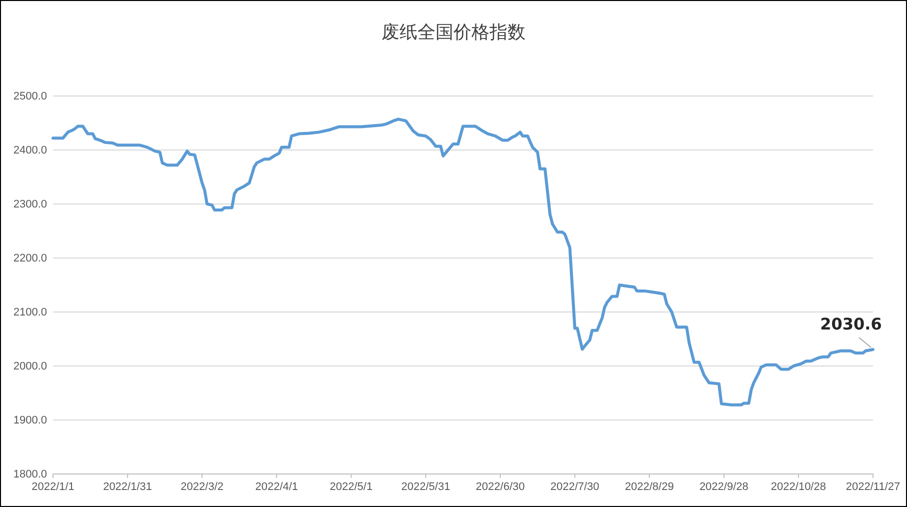 Image resolution: width=907 pixels, height=507 pixels. What do you see at coordinates (851, 324) in the screenshot?
I see `annotation: 2030.6` at bounding box center [851, 324].